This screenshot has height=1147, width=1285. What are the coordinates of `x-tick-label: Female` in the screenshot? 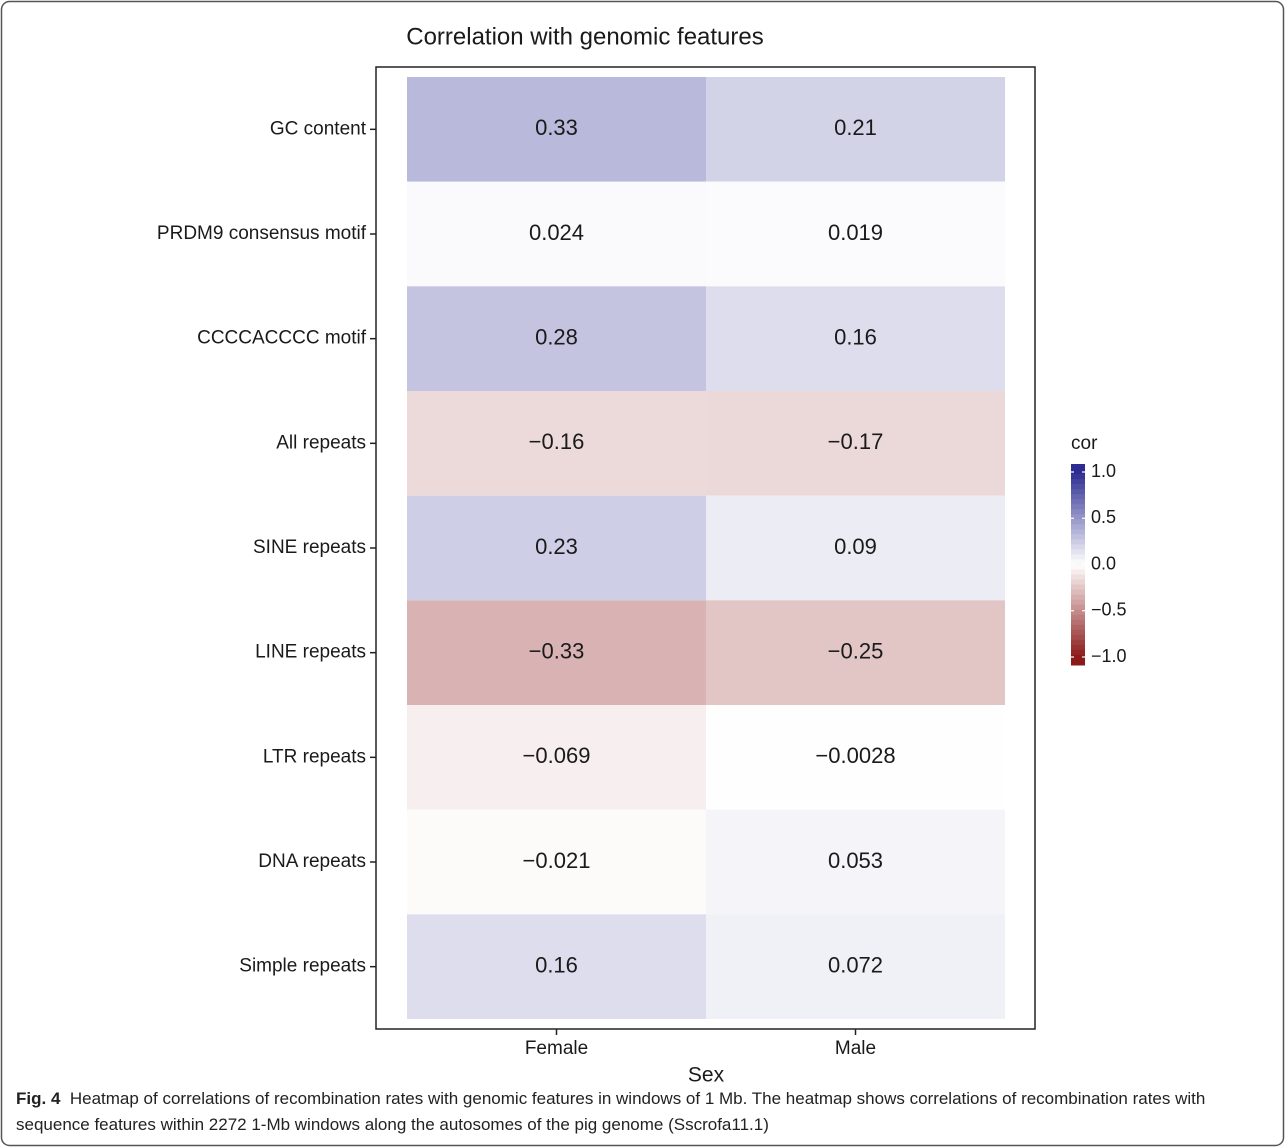 It's located at (556, 1048).